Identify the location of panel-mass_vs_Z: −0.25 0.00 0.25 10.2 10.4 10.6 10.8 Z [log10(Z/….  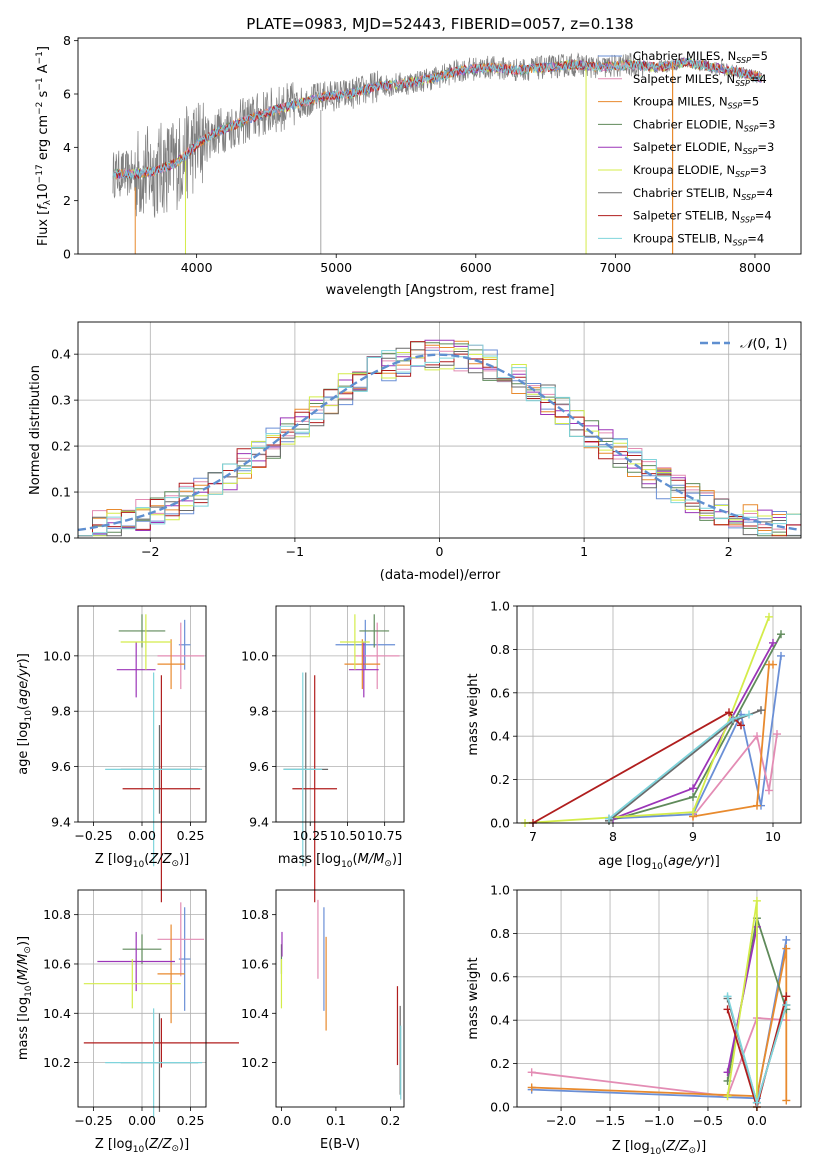
(127, 1022).